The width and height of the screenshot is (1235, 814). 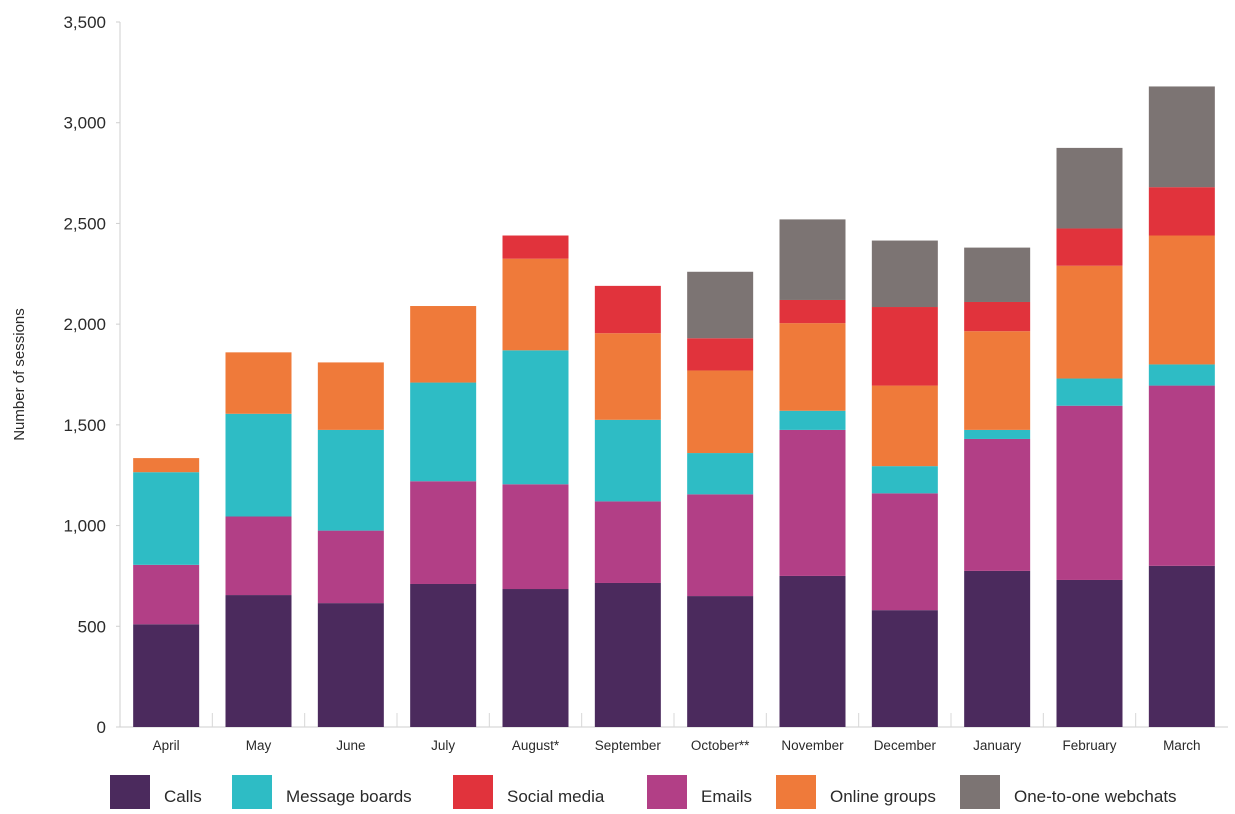 I want to click on x-tick-label: June, so click(x=350, y=745).